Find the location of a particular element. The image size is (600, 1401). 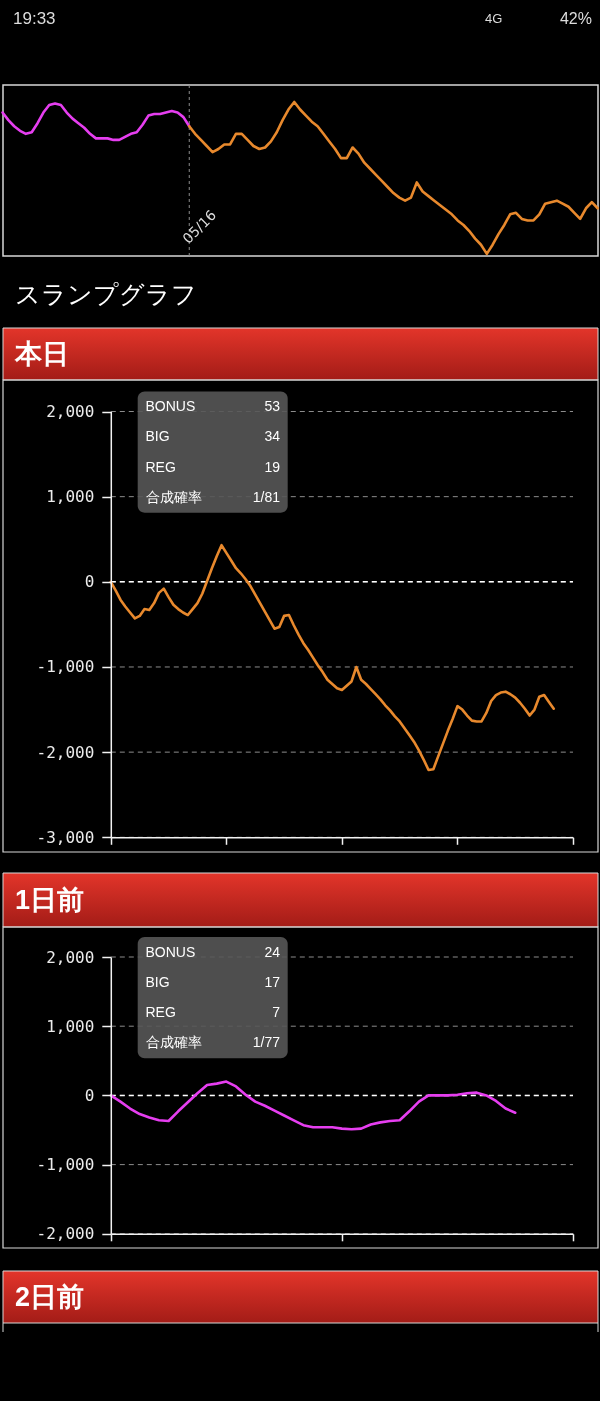

annotation: 1/81 is located at coordinates (266, 496).